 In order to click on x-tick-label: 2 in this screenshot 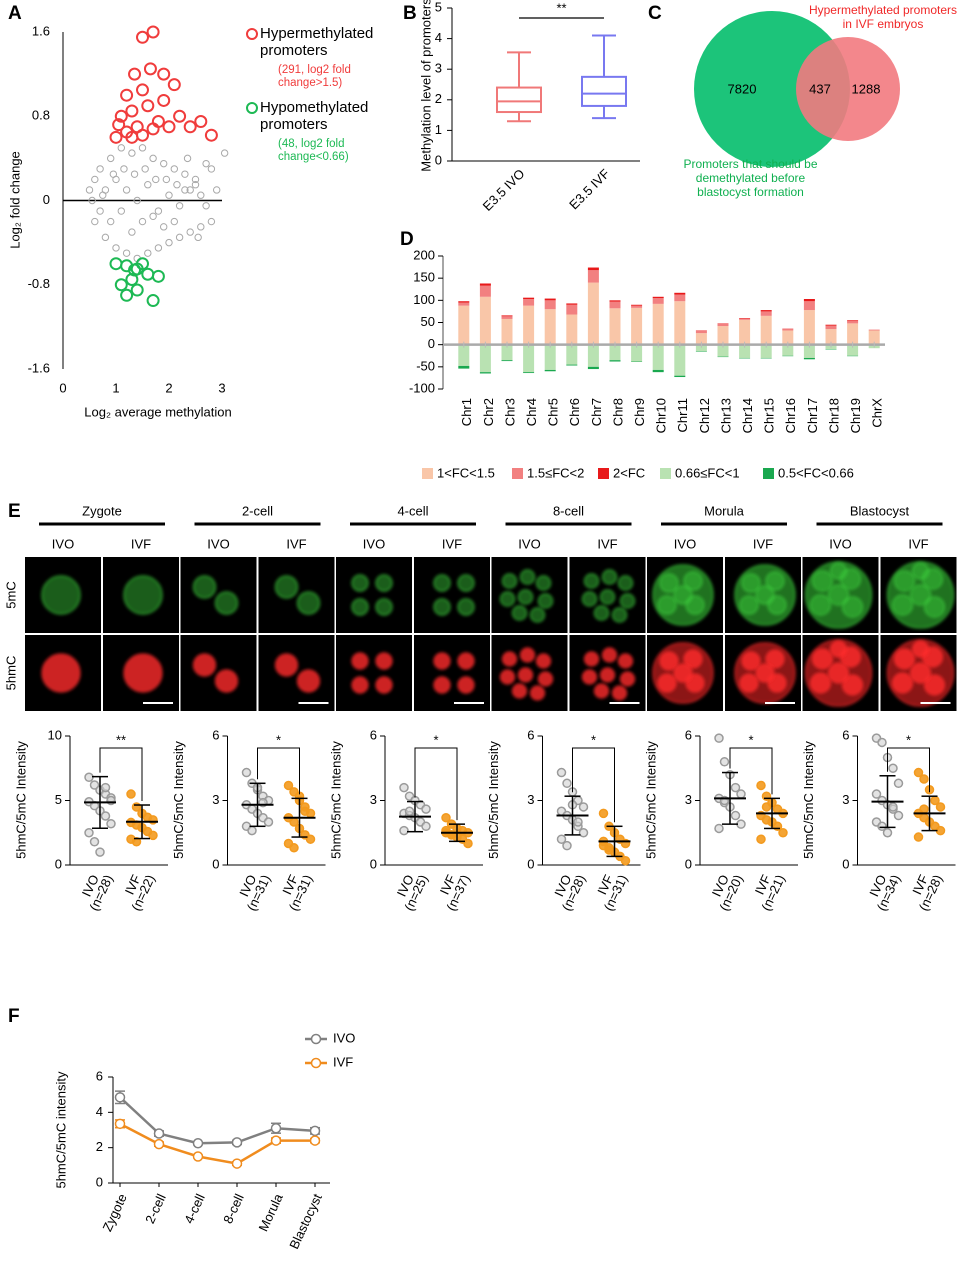, I will do `click(168, 387)`.